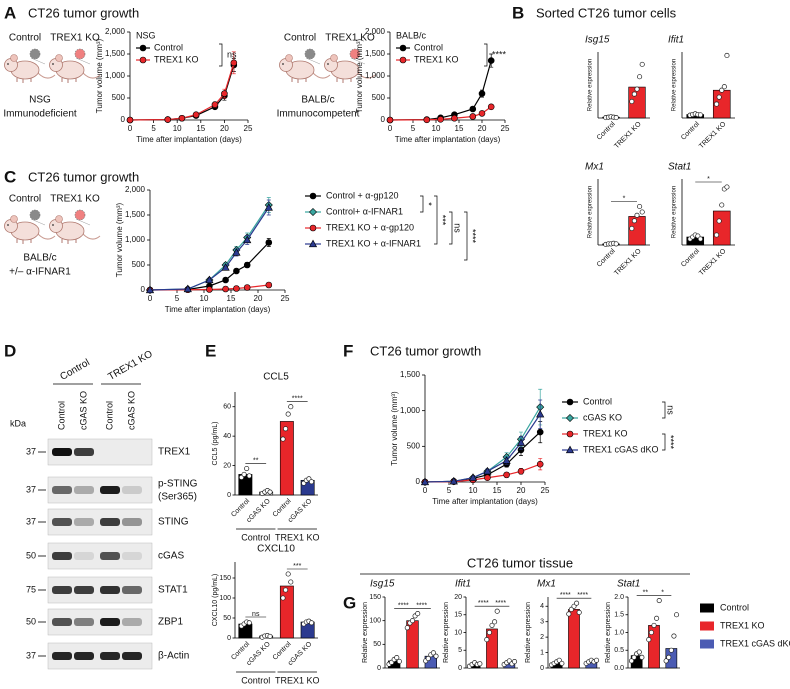  Describe the element at coordinates (10, 176) in the screenshot. I see `panel-letter: C` at that location.